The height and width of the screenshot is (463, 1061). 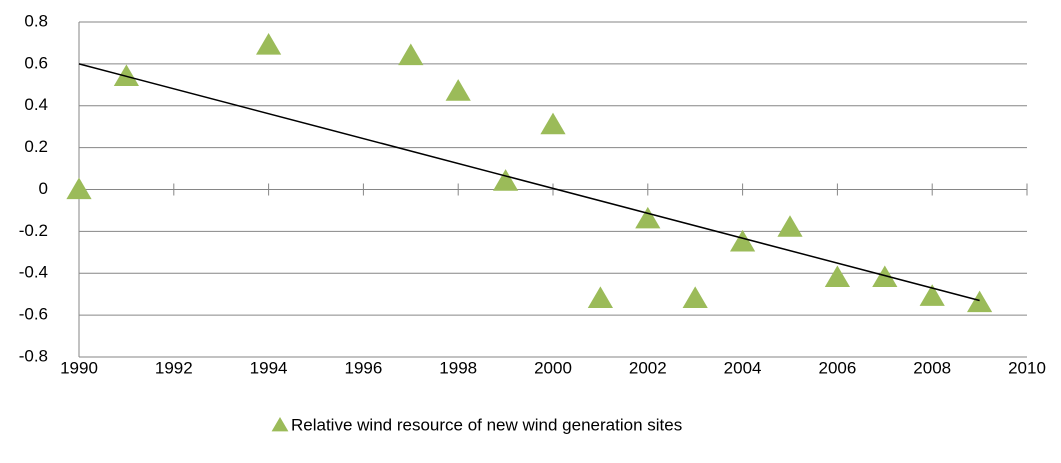 What do you see at coordinates (458, 367) in the screenshot?
I see `x-tick-label: 1998` at bounding box center [458, 367].